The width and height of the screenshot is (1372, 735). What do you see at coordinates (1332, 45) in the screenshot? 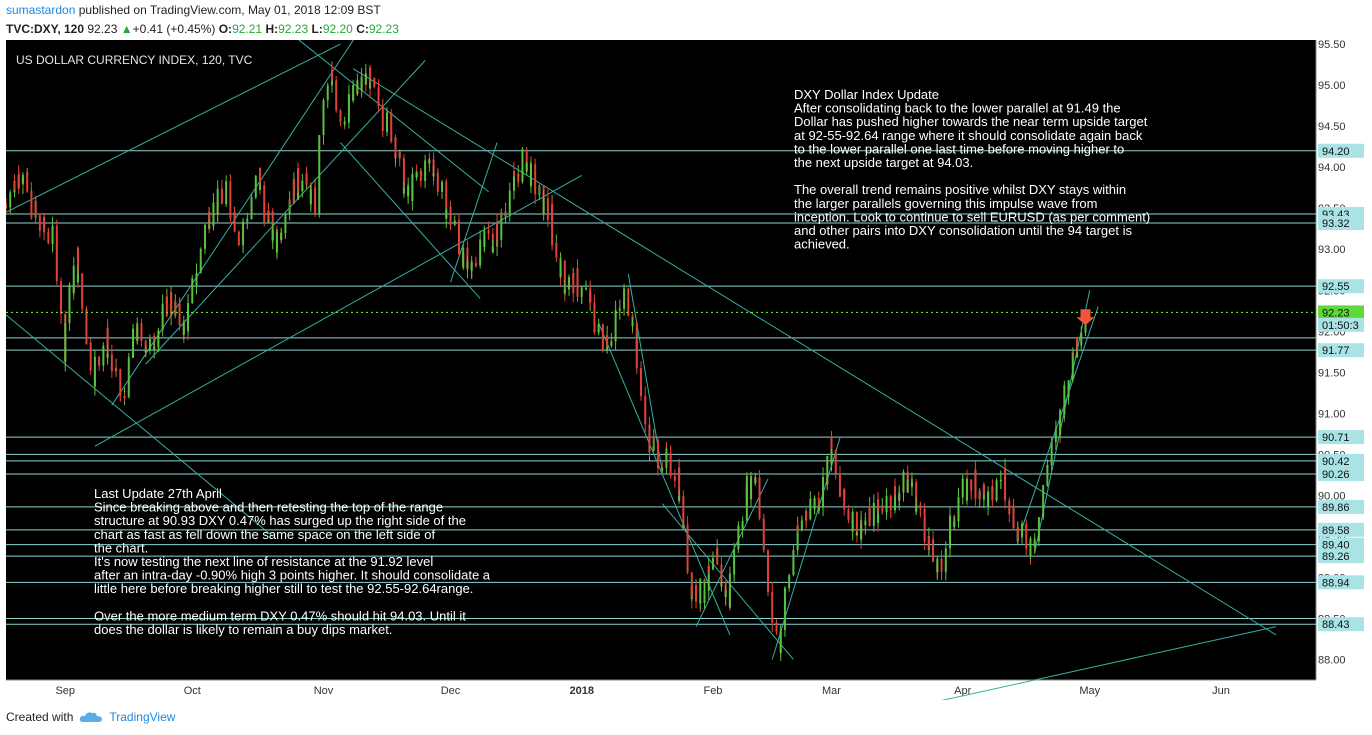
I see `y-tick-label-0: 95.50` at bounding box center [1332, 45].